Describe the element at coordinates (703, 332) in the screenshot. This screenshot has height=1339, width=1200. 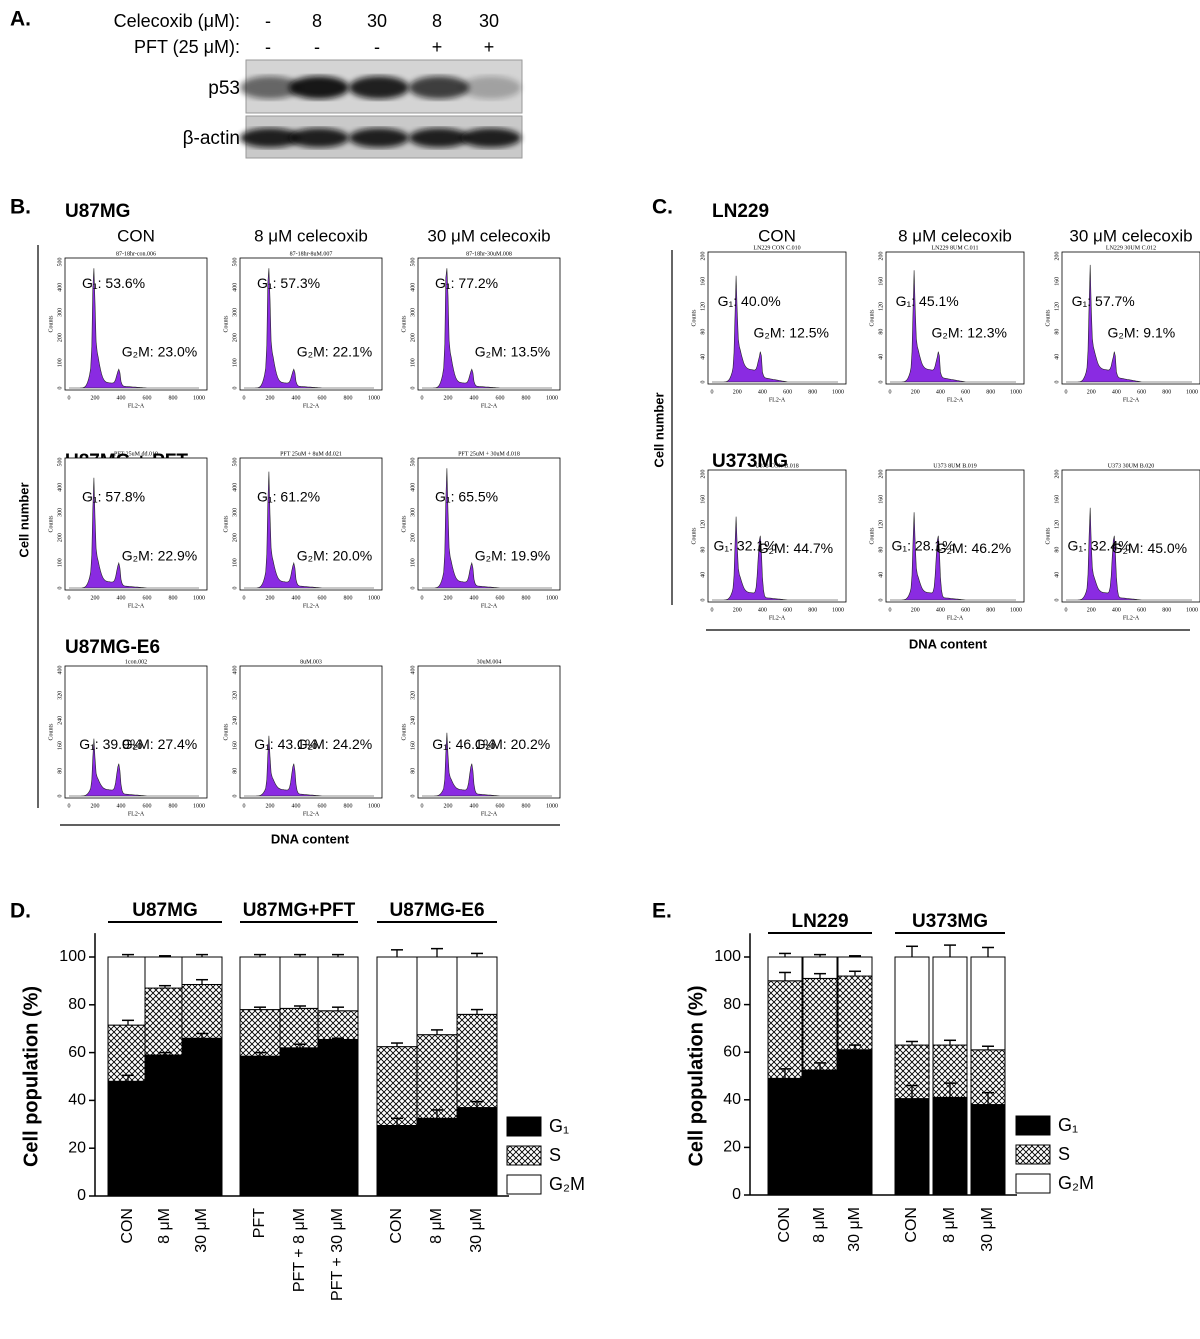
I see `hist-y-tick-label: 80` at that location.